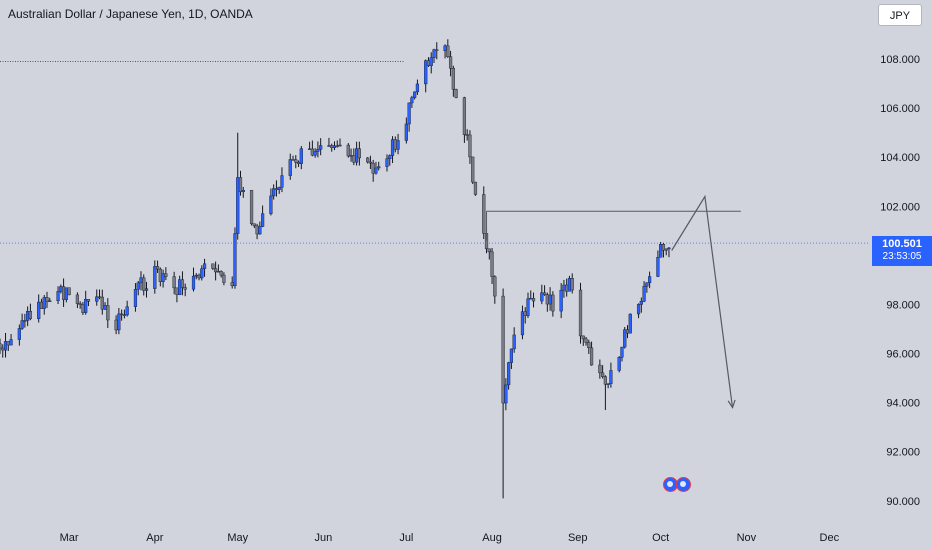 The image size is (932, 550). Describe the element at coordinates (900, 15) in the screenshot. I see `currency-button: JPY` at that location.